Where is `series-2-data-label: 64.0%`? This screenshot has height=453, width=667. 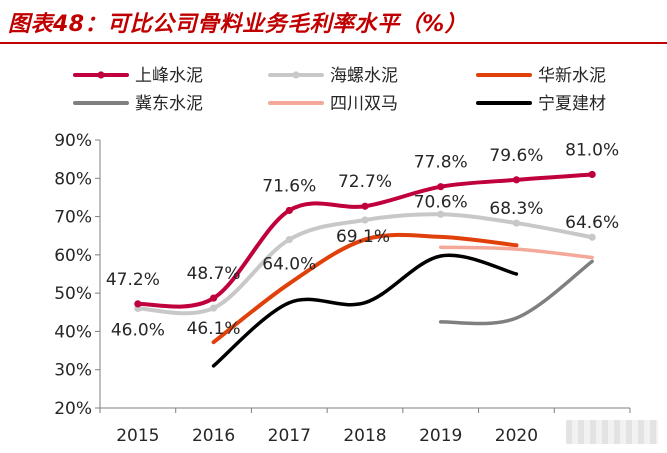 series-2-data-label: 64.0% is located at coordinates (289, 265).